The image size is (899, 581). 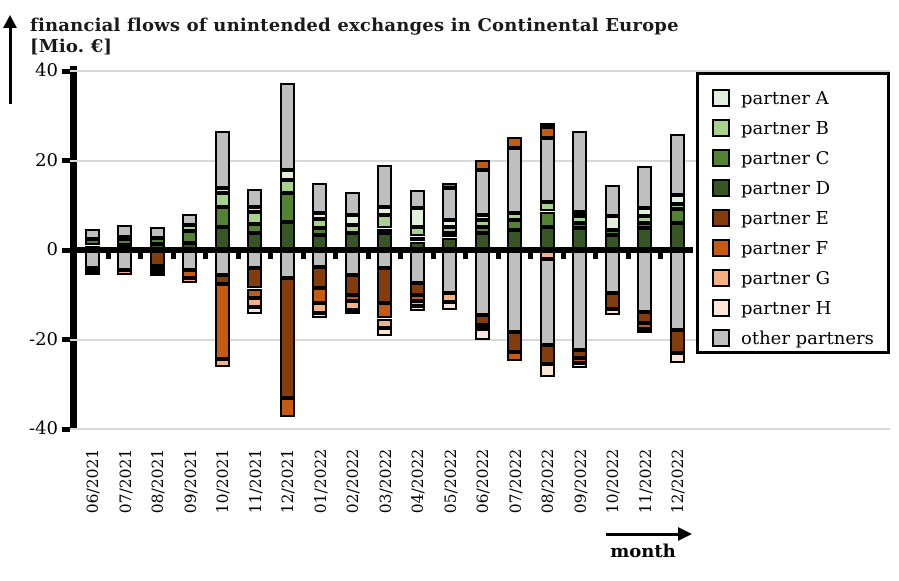 What do you see at coordinates (157, 241) in the screenshot?
I see `bar-08-2021-seg-partner-c` at bounding box center [157, 241].